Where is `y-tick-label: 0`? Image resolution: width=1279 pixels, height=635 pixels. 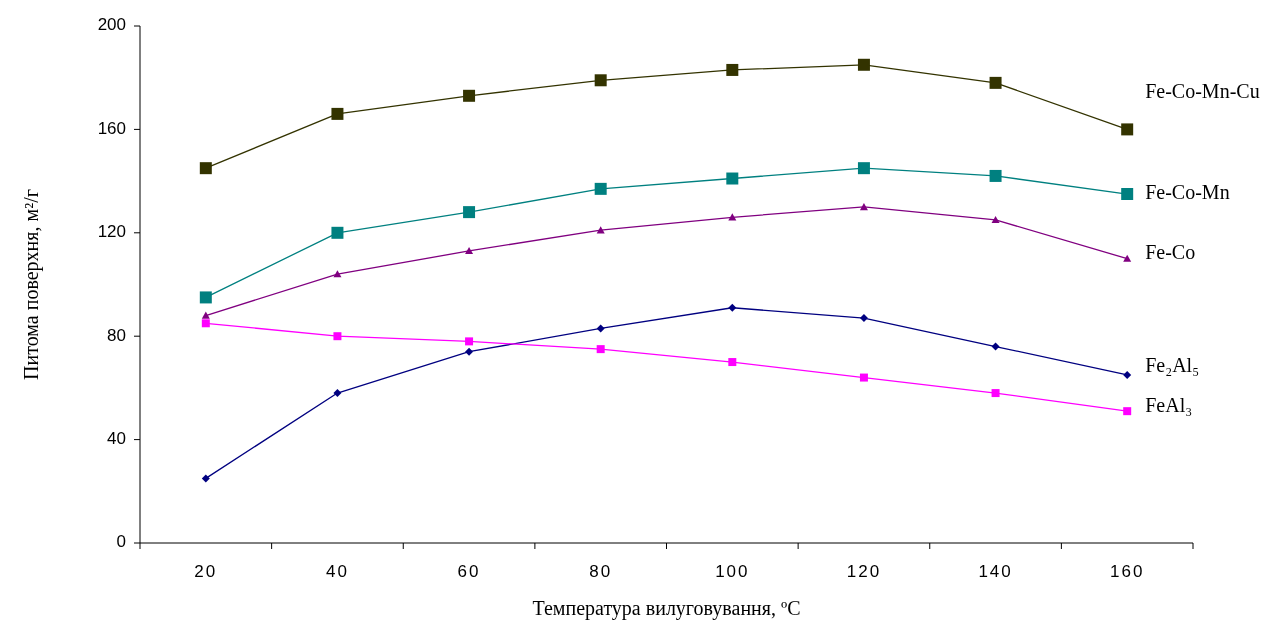 y-tick-label: 0 is located at coordinates (121, 542).